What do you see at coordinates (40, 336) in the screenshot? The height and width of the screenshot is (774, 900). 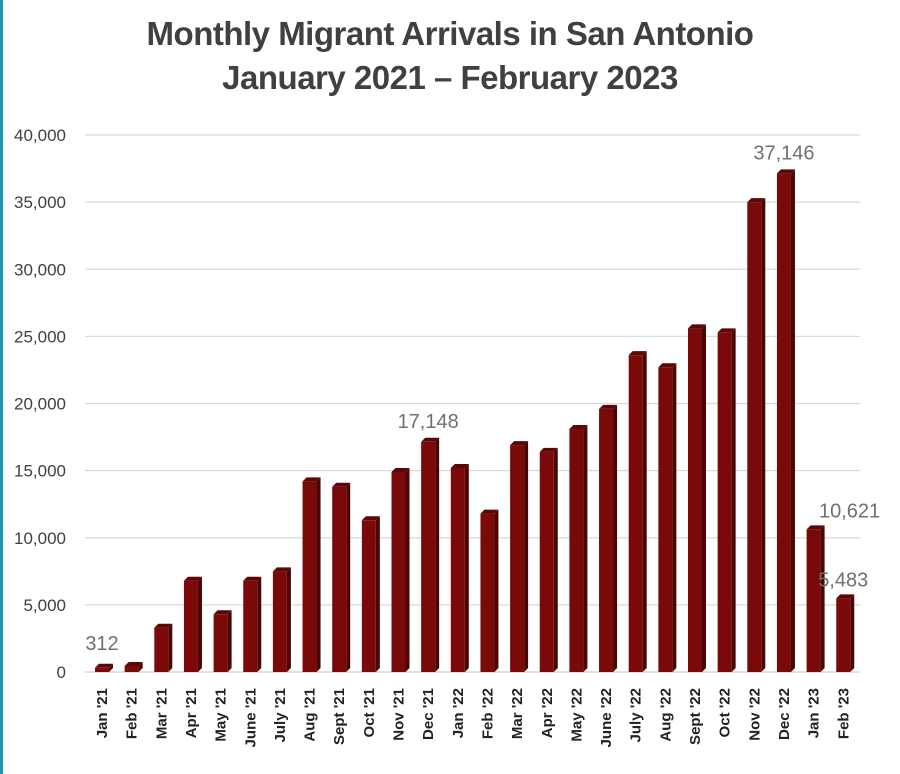 I see `y-tick-label: 25,000` at bounding box center [40, 336].